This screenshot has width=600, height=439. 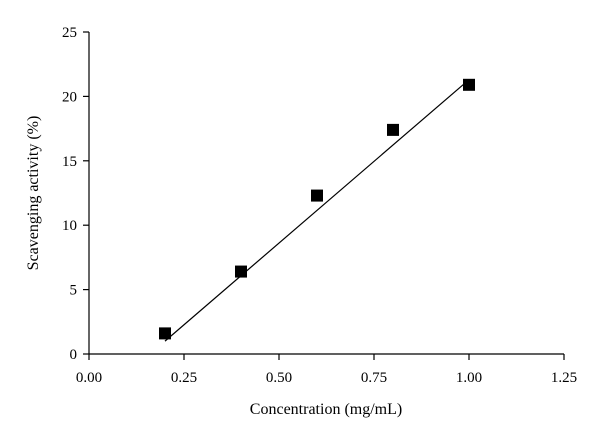 What do you see at coordinates (69, 226) in the screenshot?
I see `y-tick-label: 10` at bounding box center [69, 226].